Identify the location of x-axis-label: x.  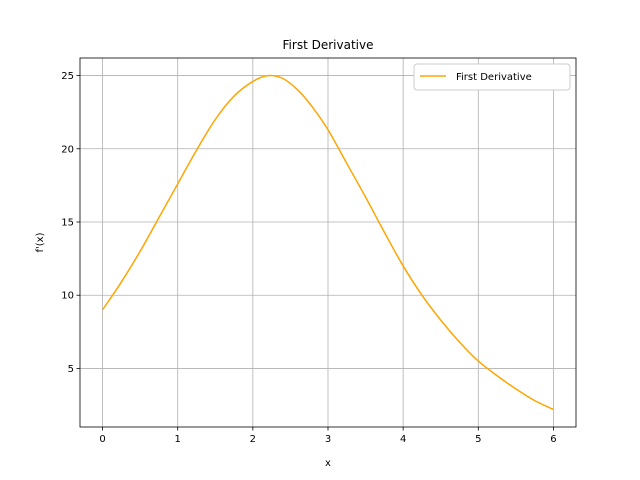
(328, 463).